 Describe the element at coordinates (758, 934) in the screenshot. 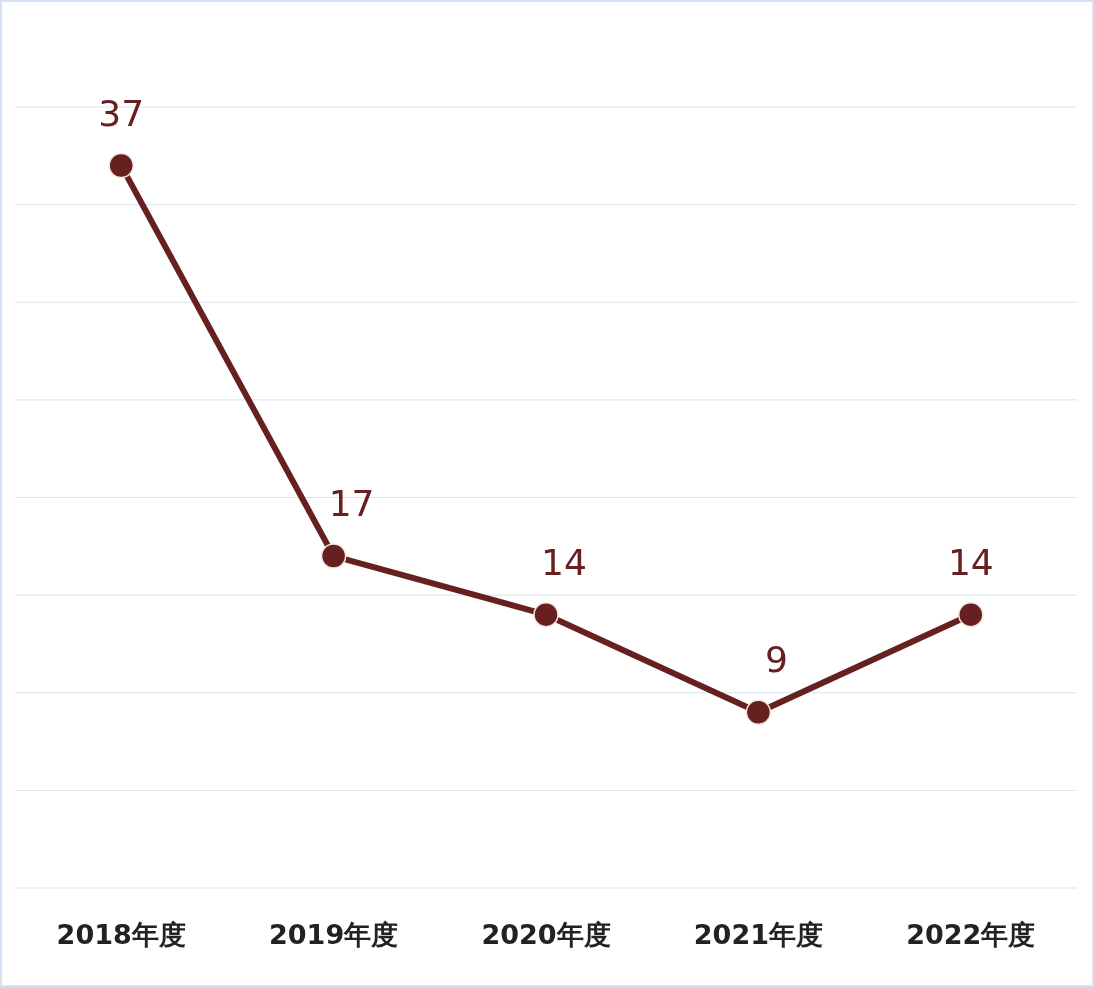

I see `x-tick-label: 2021年度` at that location.